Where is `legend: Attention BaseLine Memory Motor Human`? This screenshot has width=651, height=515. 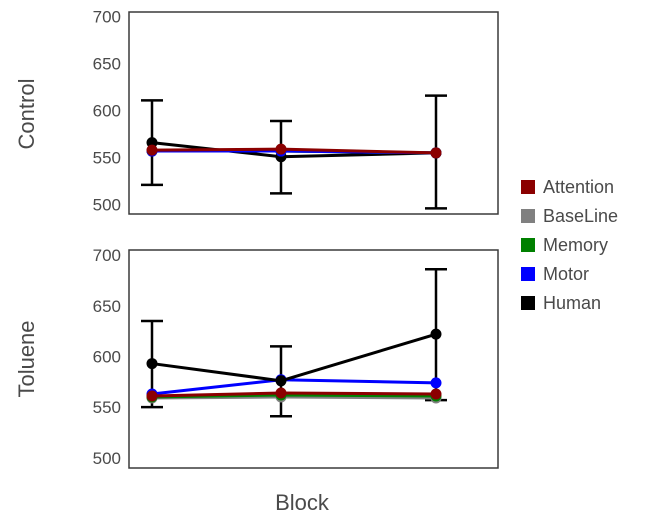
legend: Attention BaseLine Memory Motor Human is located at coordinates (569, 245).